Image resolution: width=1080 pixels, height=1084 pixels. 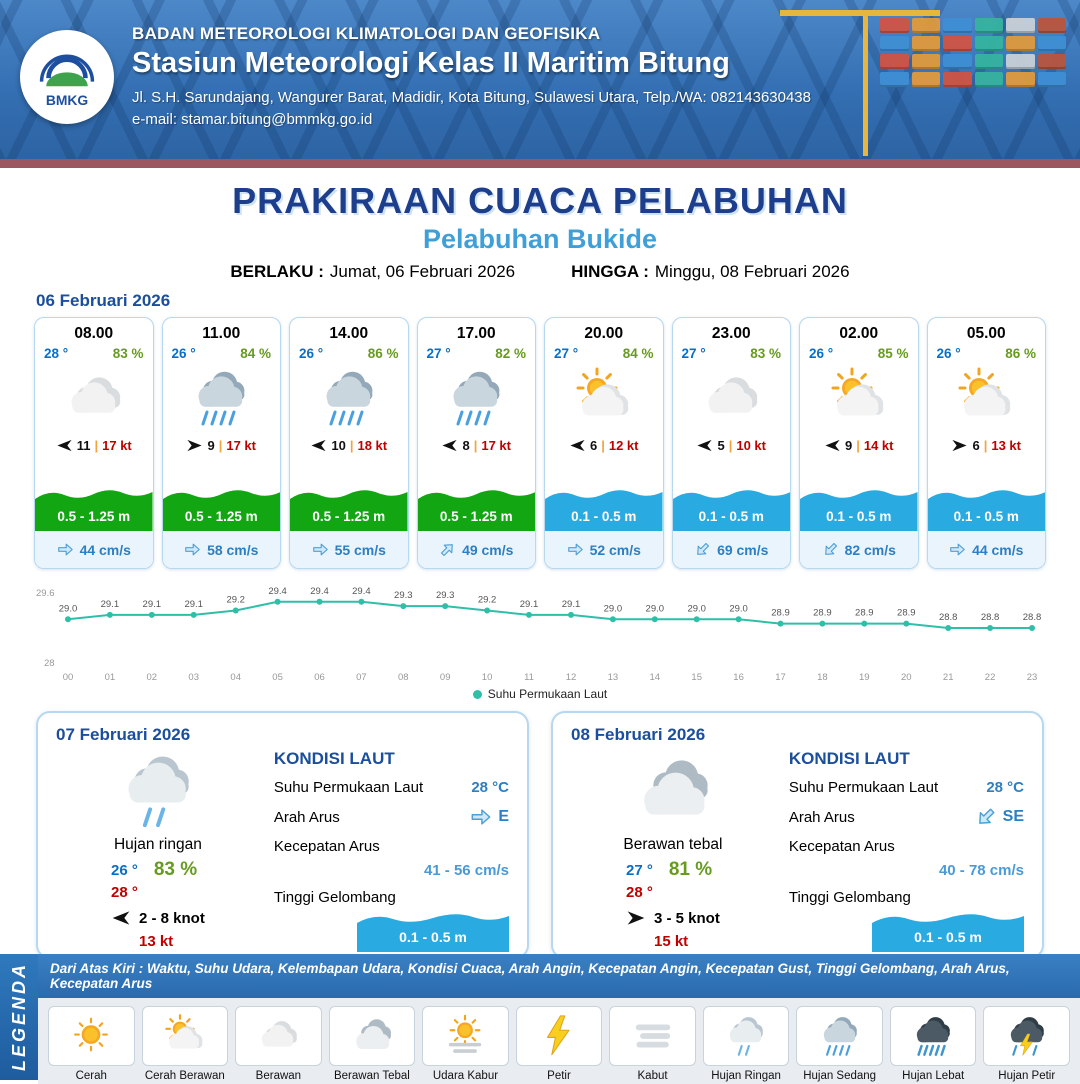 What do you see at coordinates (652, 1076) in the screenshot?
I see `legend-label: Kabut` at bounding box center [652, 1076].